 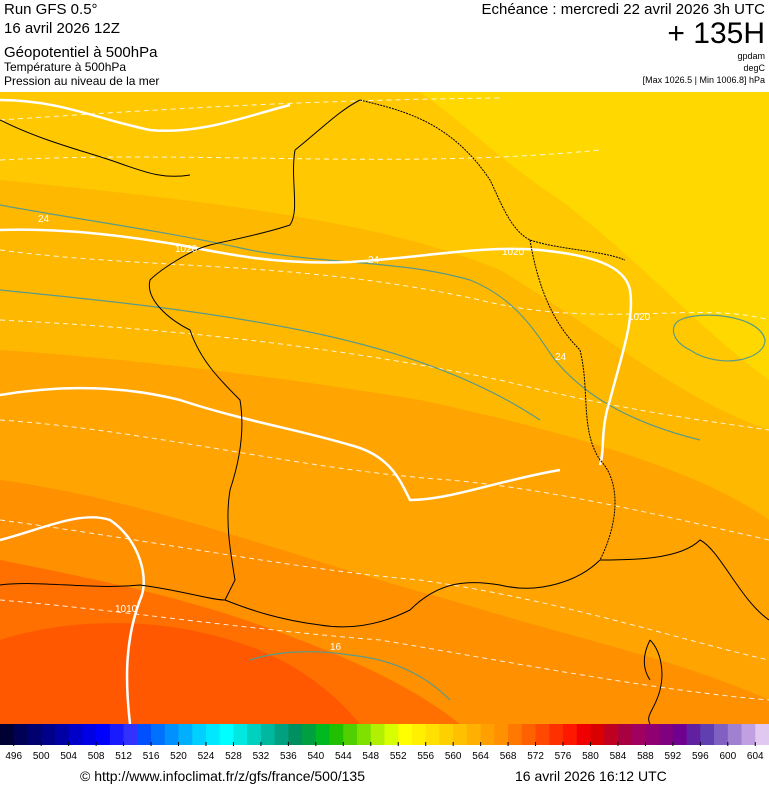 What do you see at coordinates (727, 756) in the screenshot?
I see `legend-label: 600` at bounding box center [727, 756].